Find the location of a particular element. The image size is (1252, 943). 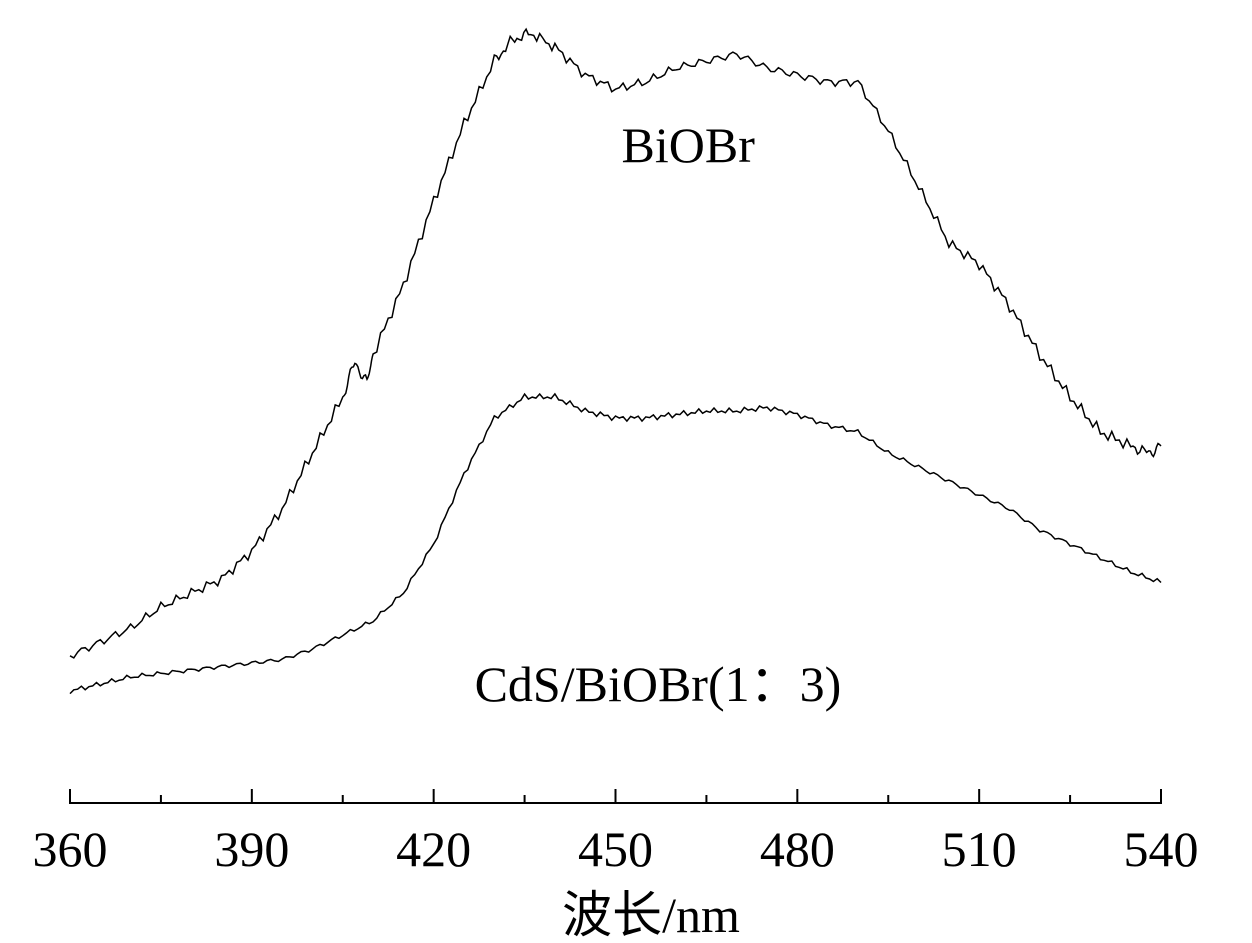

x-tick-label: 450 is located at coordinates (615, 849).